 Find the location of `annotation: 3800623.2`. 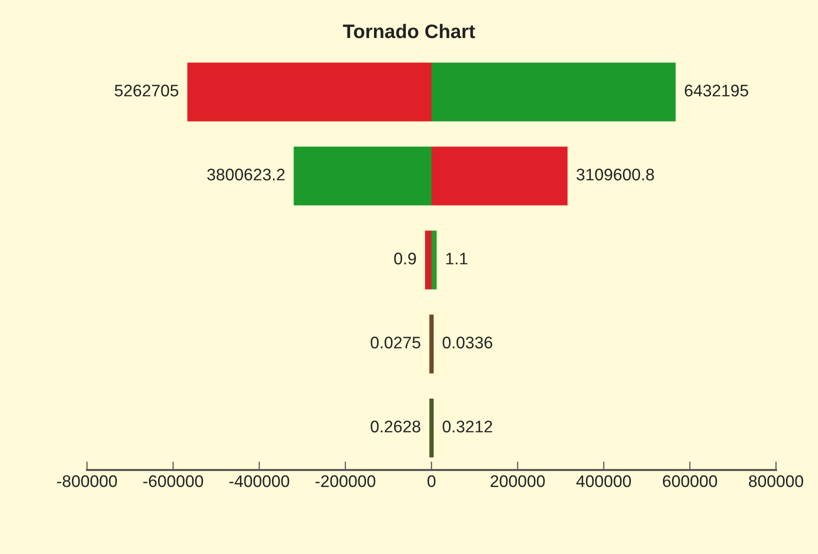

annotation: 3800623.2 is located at coordinates (246, 174).